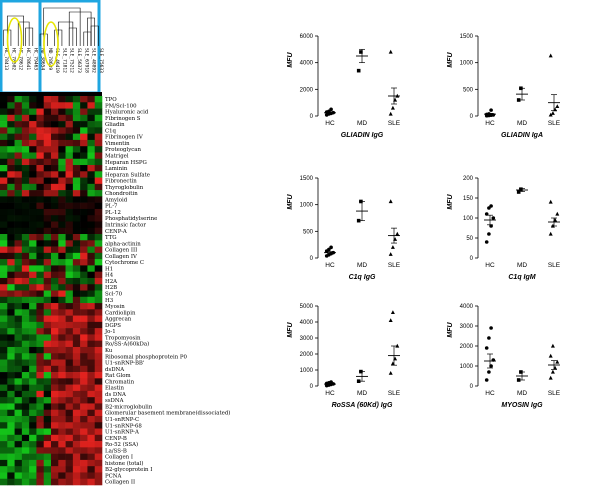 Image resolution: width=601 pixels, height=492 pixels. I want to click on heatmap-row-label: H1, so click(109, 269).